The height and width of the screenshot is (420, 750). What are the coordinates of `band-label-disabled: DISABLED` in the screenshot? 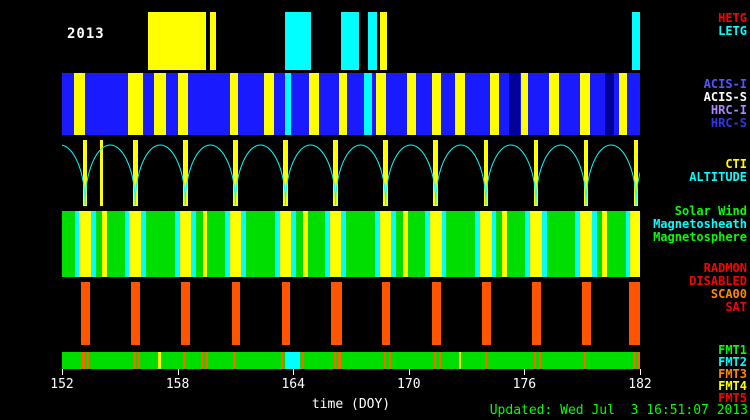 It's located at (718, 281).